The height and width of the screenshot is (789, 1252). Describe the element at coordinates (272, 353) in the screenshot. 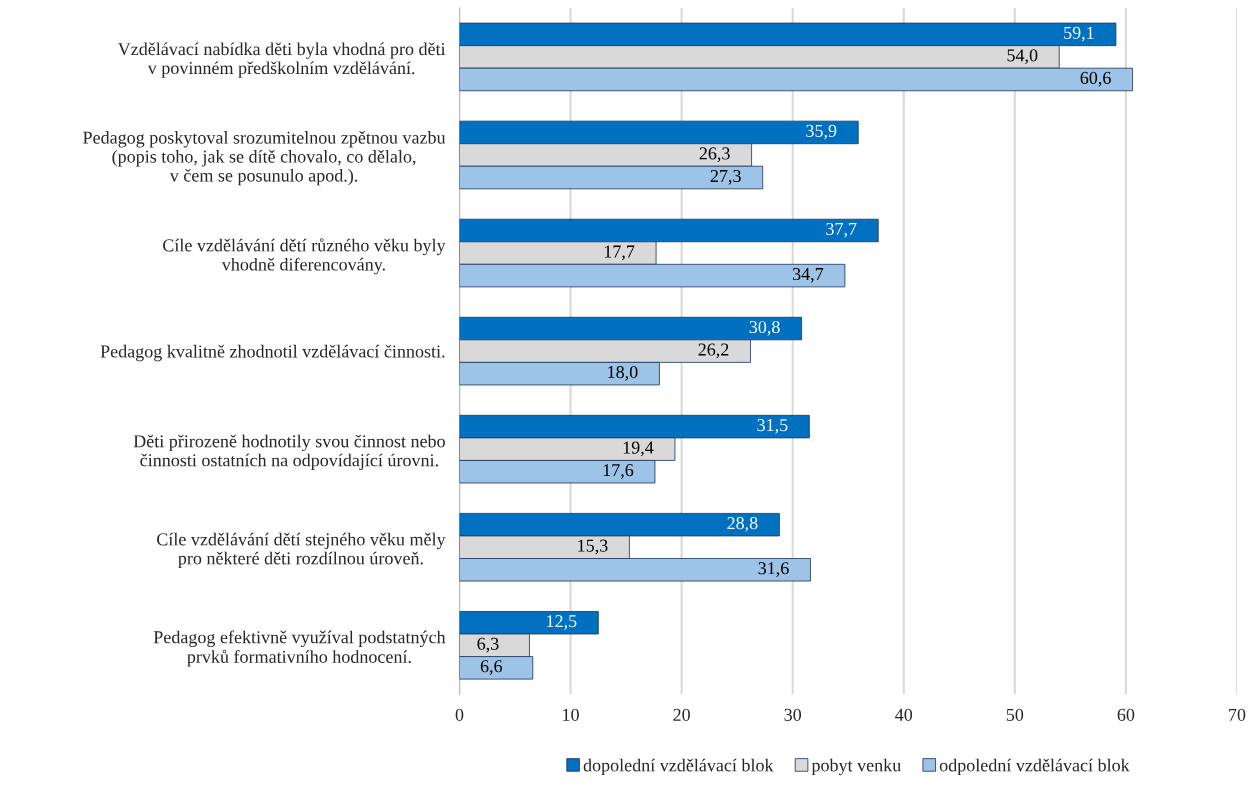

I see `y-tick-label: Pedagog kvalitně zhodnotil vzdělávací činnosti.` at that location.